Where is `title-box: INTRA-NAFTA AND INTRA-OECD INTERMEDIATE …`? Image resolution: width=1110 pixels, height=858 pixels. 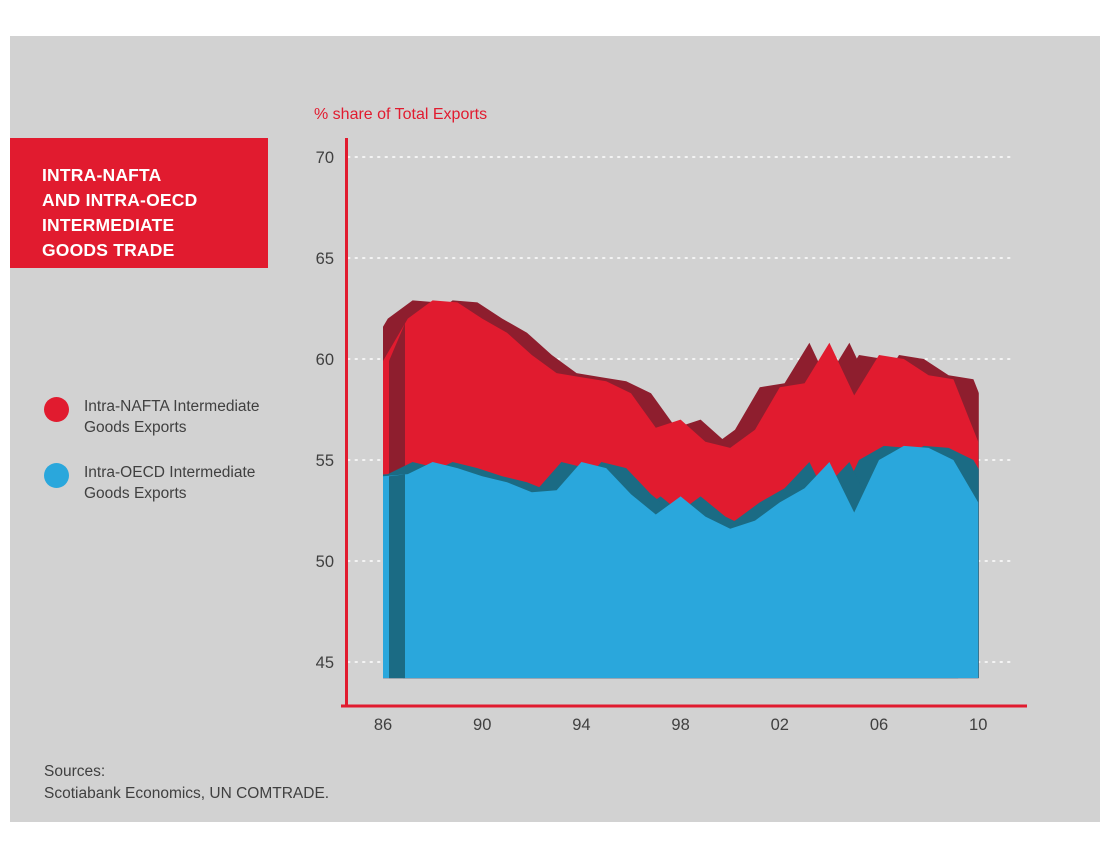 title-box: INTRA-NAFTA AND INTRA-OECD INTERMEDIATE … is located at coordinates (139, 203).